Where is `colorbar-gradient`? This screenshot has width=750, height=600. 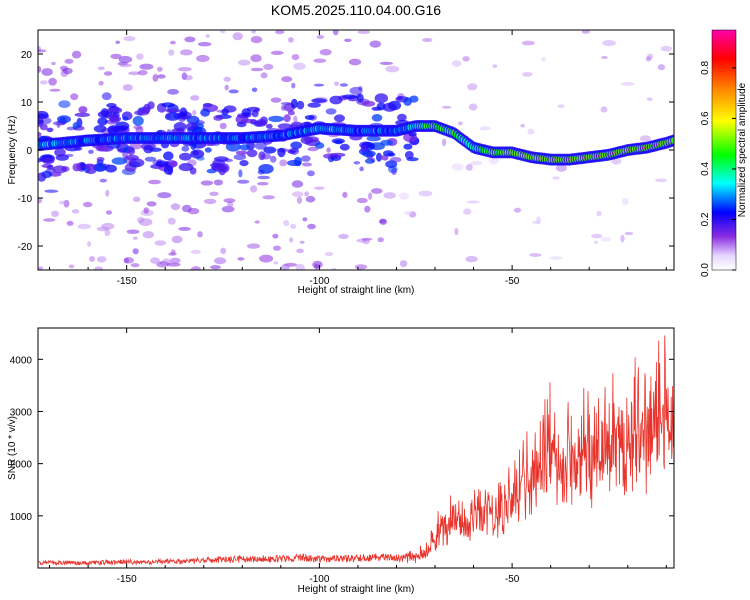 colorbar-gradient is located at coordinates (724, 150).